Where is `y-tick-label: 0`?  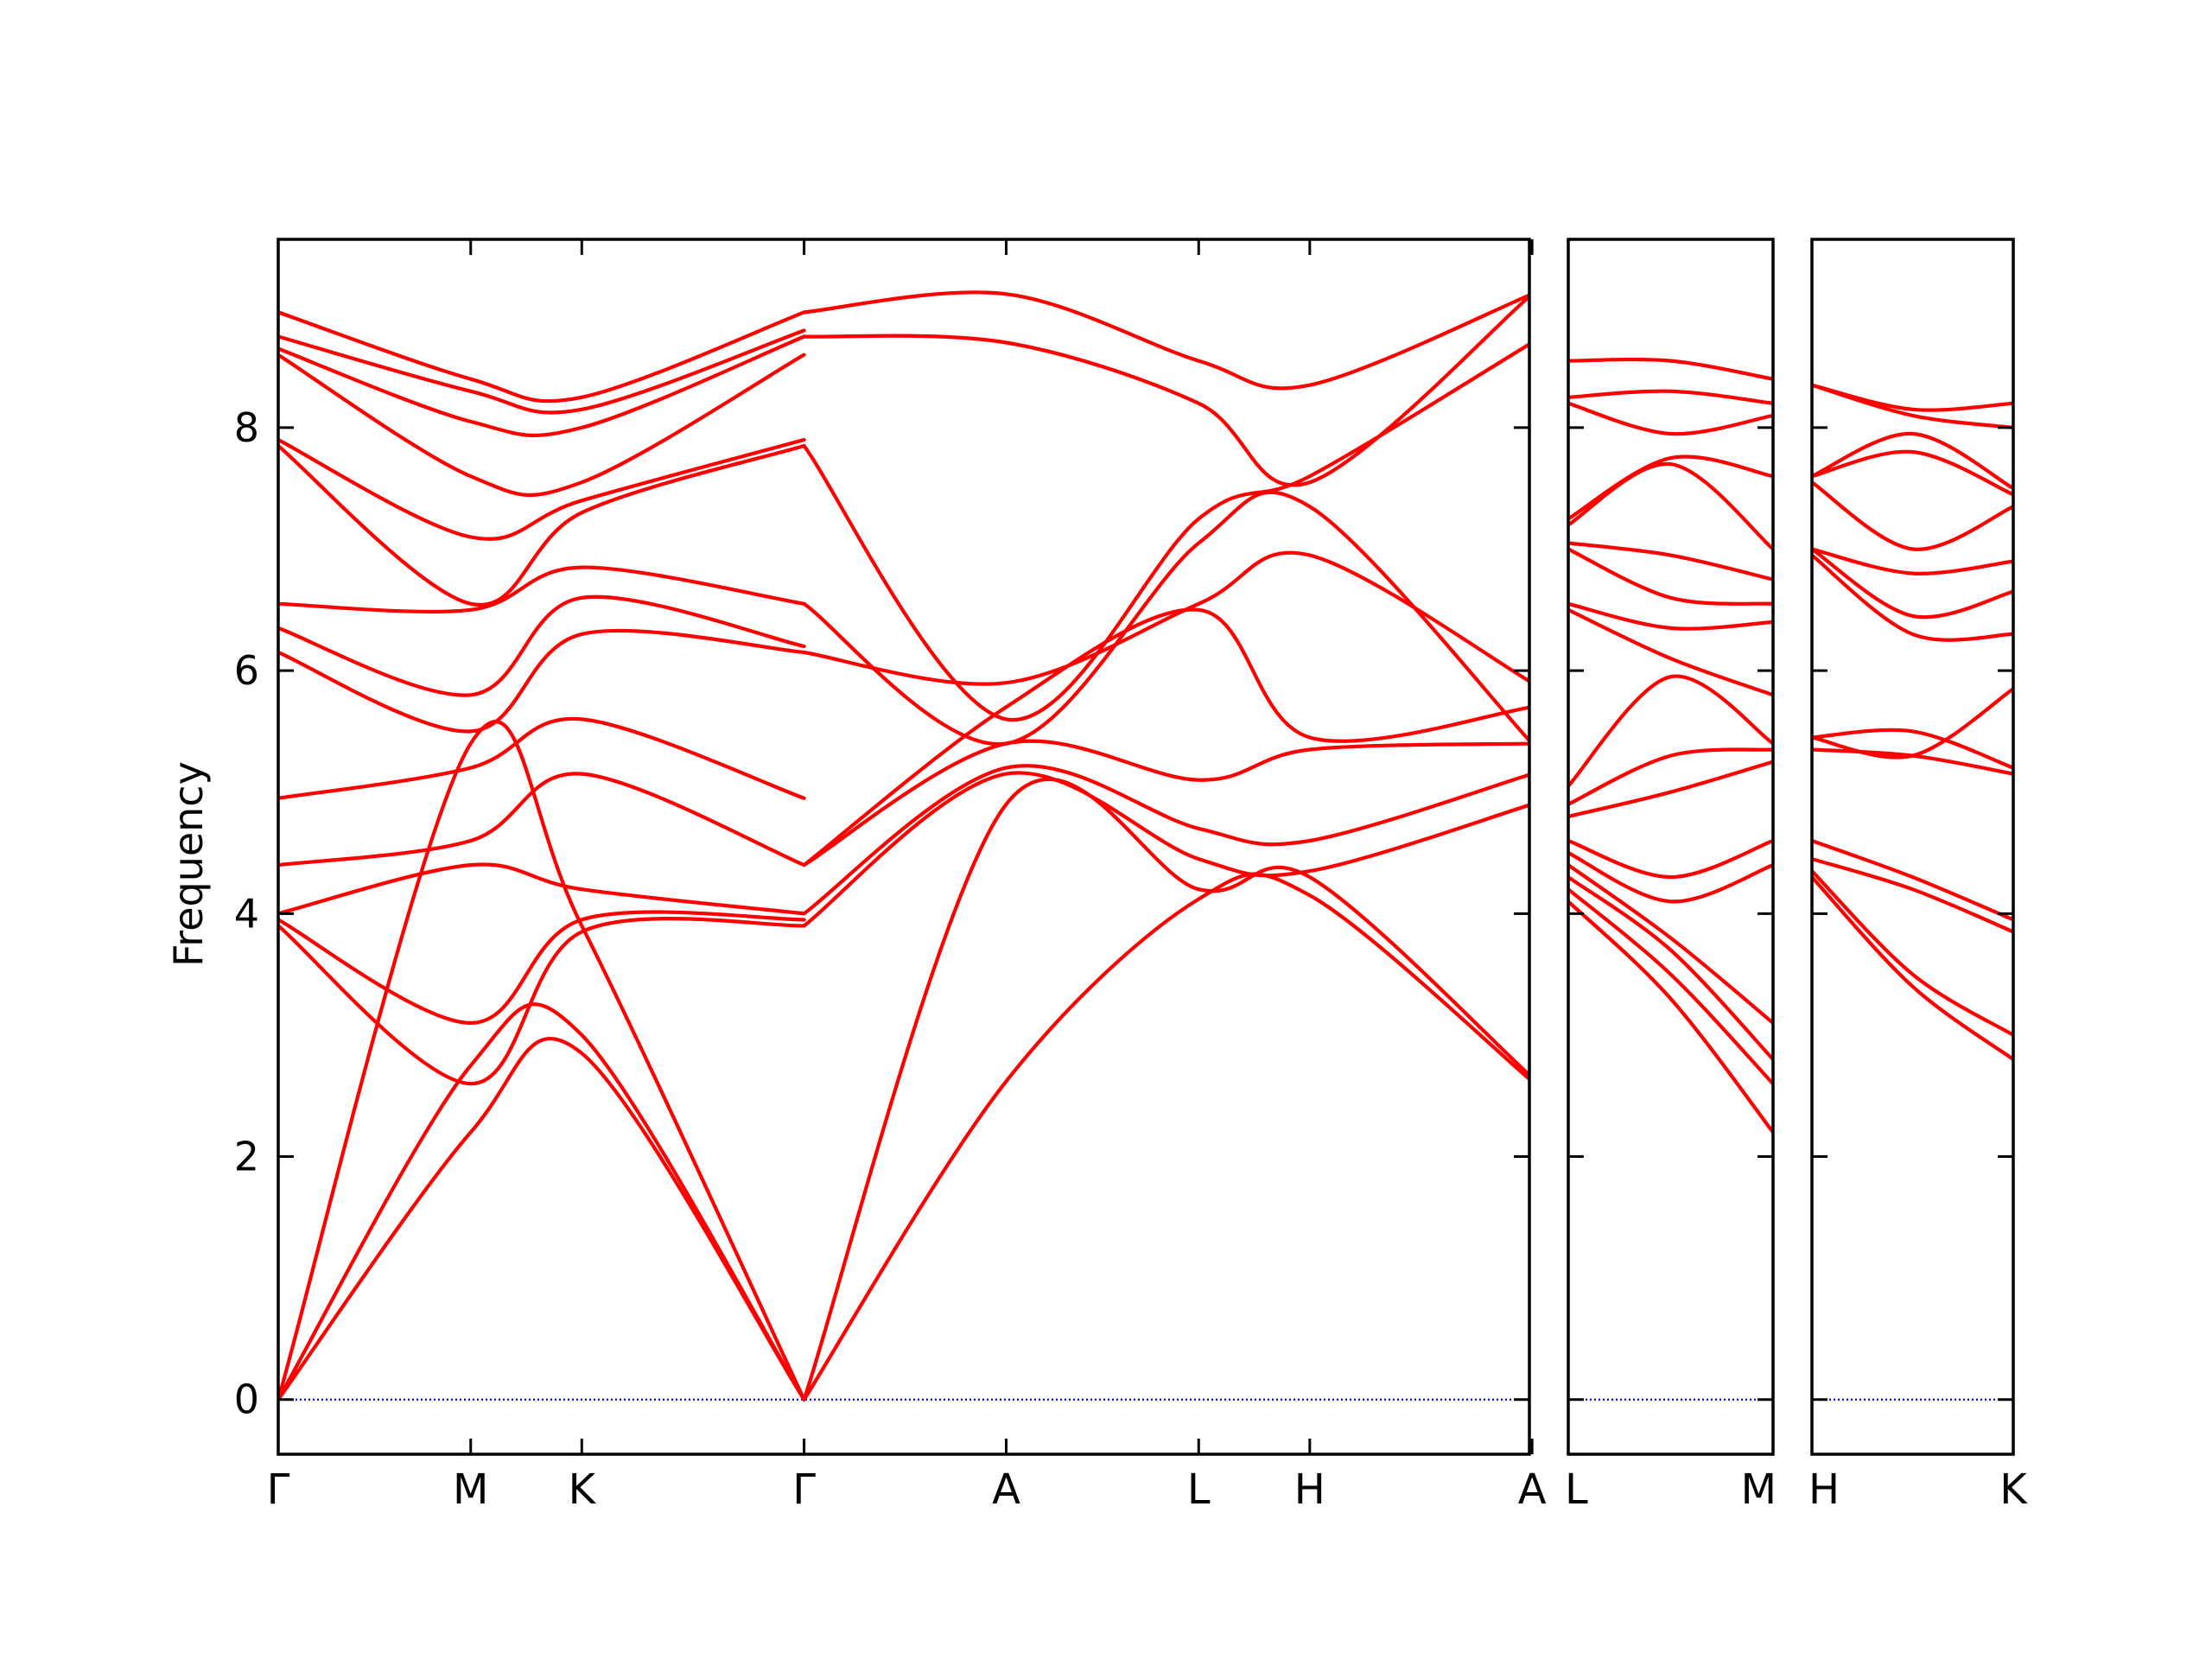
y-tick-label: 0 is located at coordinates (246, 1399).